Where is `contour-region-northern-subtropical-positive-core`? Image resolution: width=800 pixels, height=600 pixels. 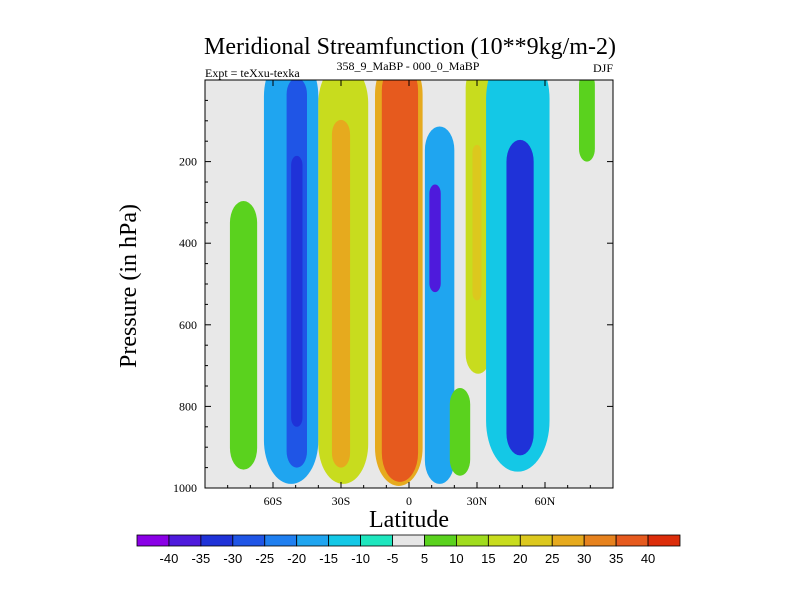 contour-region-northern-subtropical-positive-core is located at coordinates (477, 222).